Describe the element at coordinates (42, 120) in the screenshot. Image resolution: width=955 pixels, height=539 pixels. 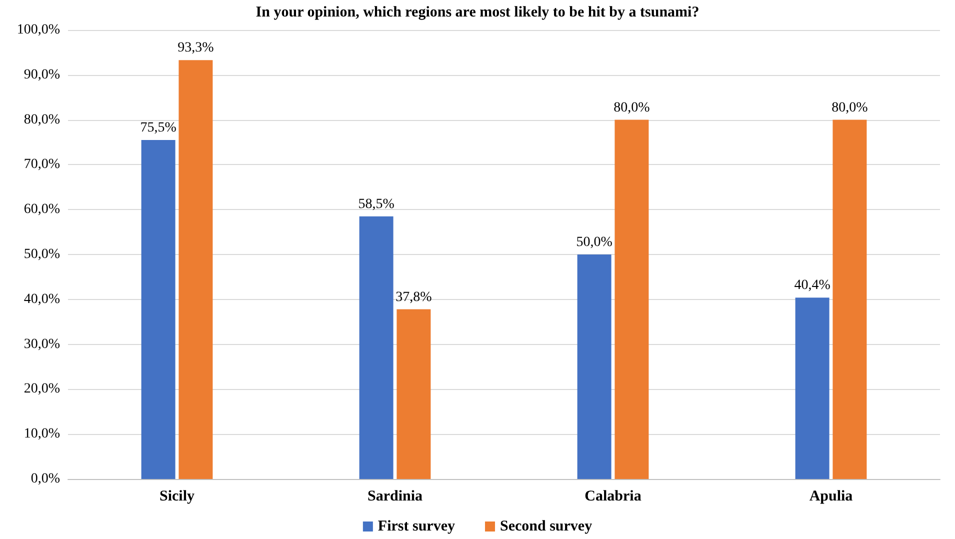
I see `y-tick-label: 80,0%` at that location.